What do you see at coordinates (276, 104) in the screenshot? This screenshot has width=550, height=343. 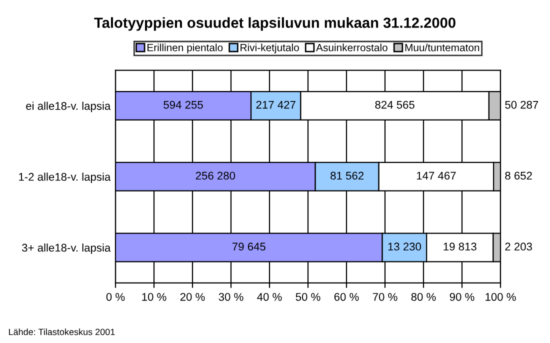 I see `annotation: 217 427` at bounding box center [276, 104].